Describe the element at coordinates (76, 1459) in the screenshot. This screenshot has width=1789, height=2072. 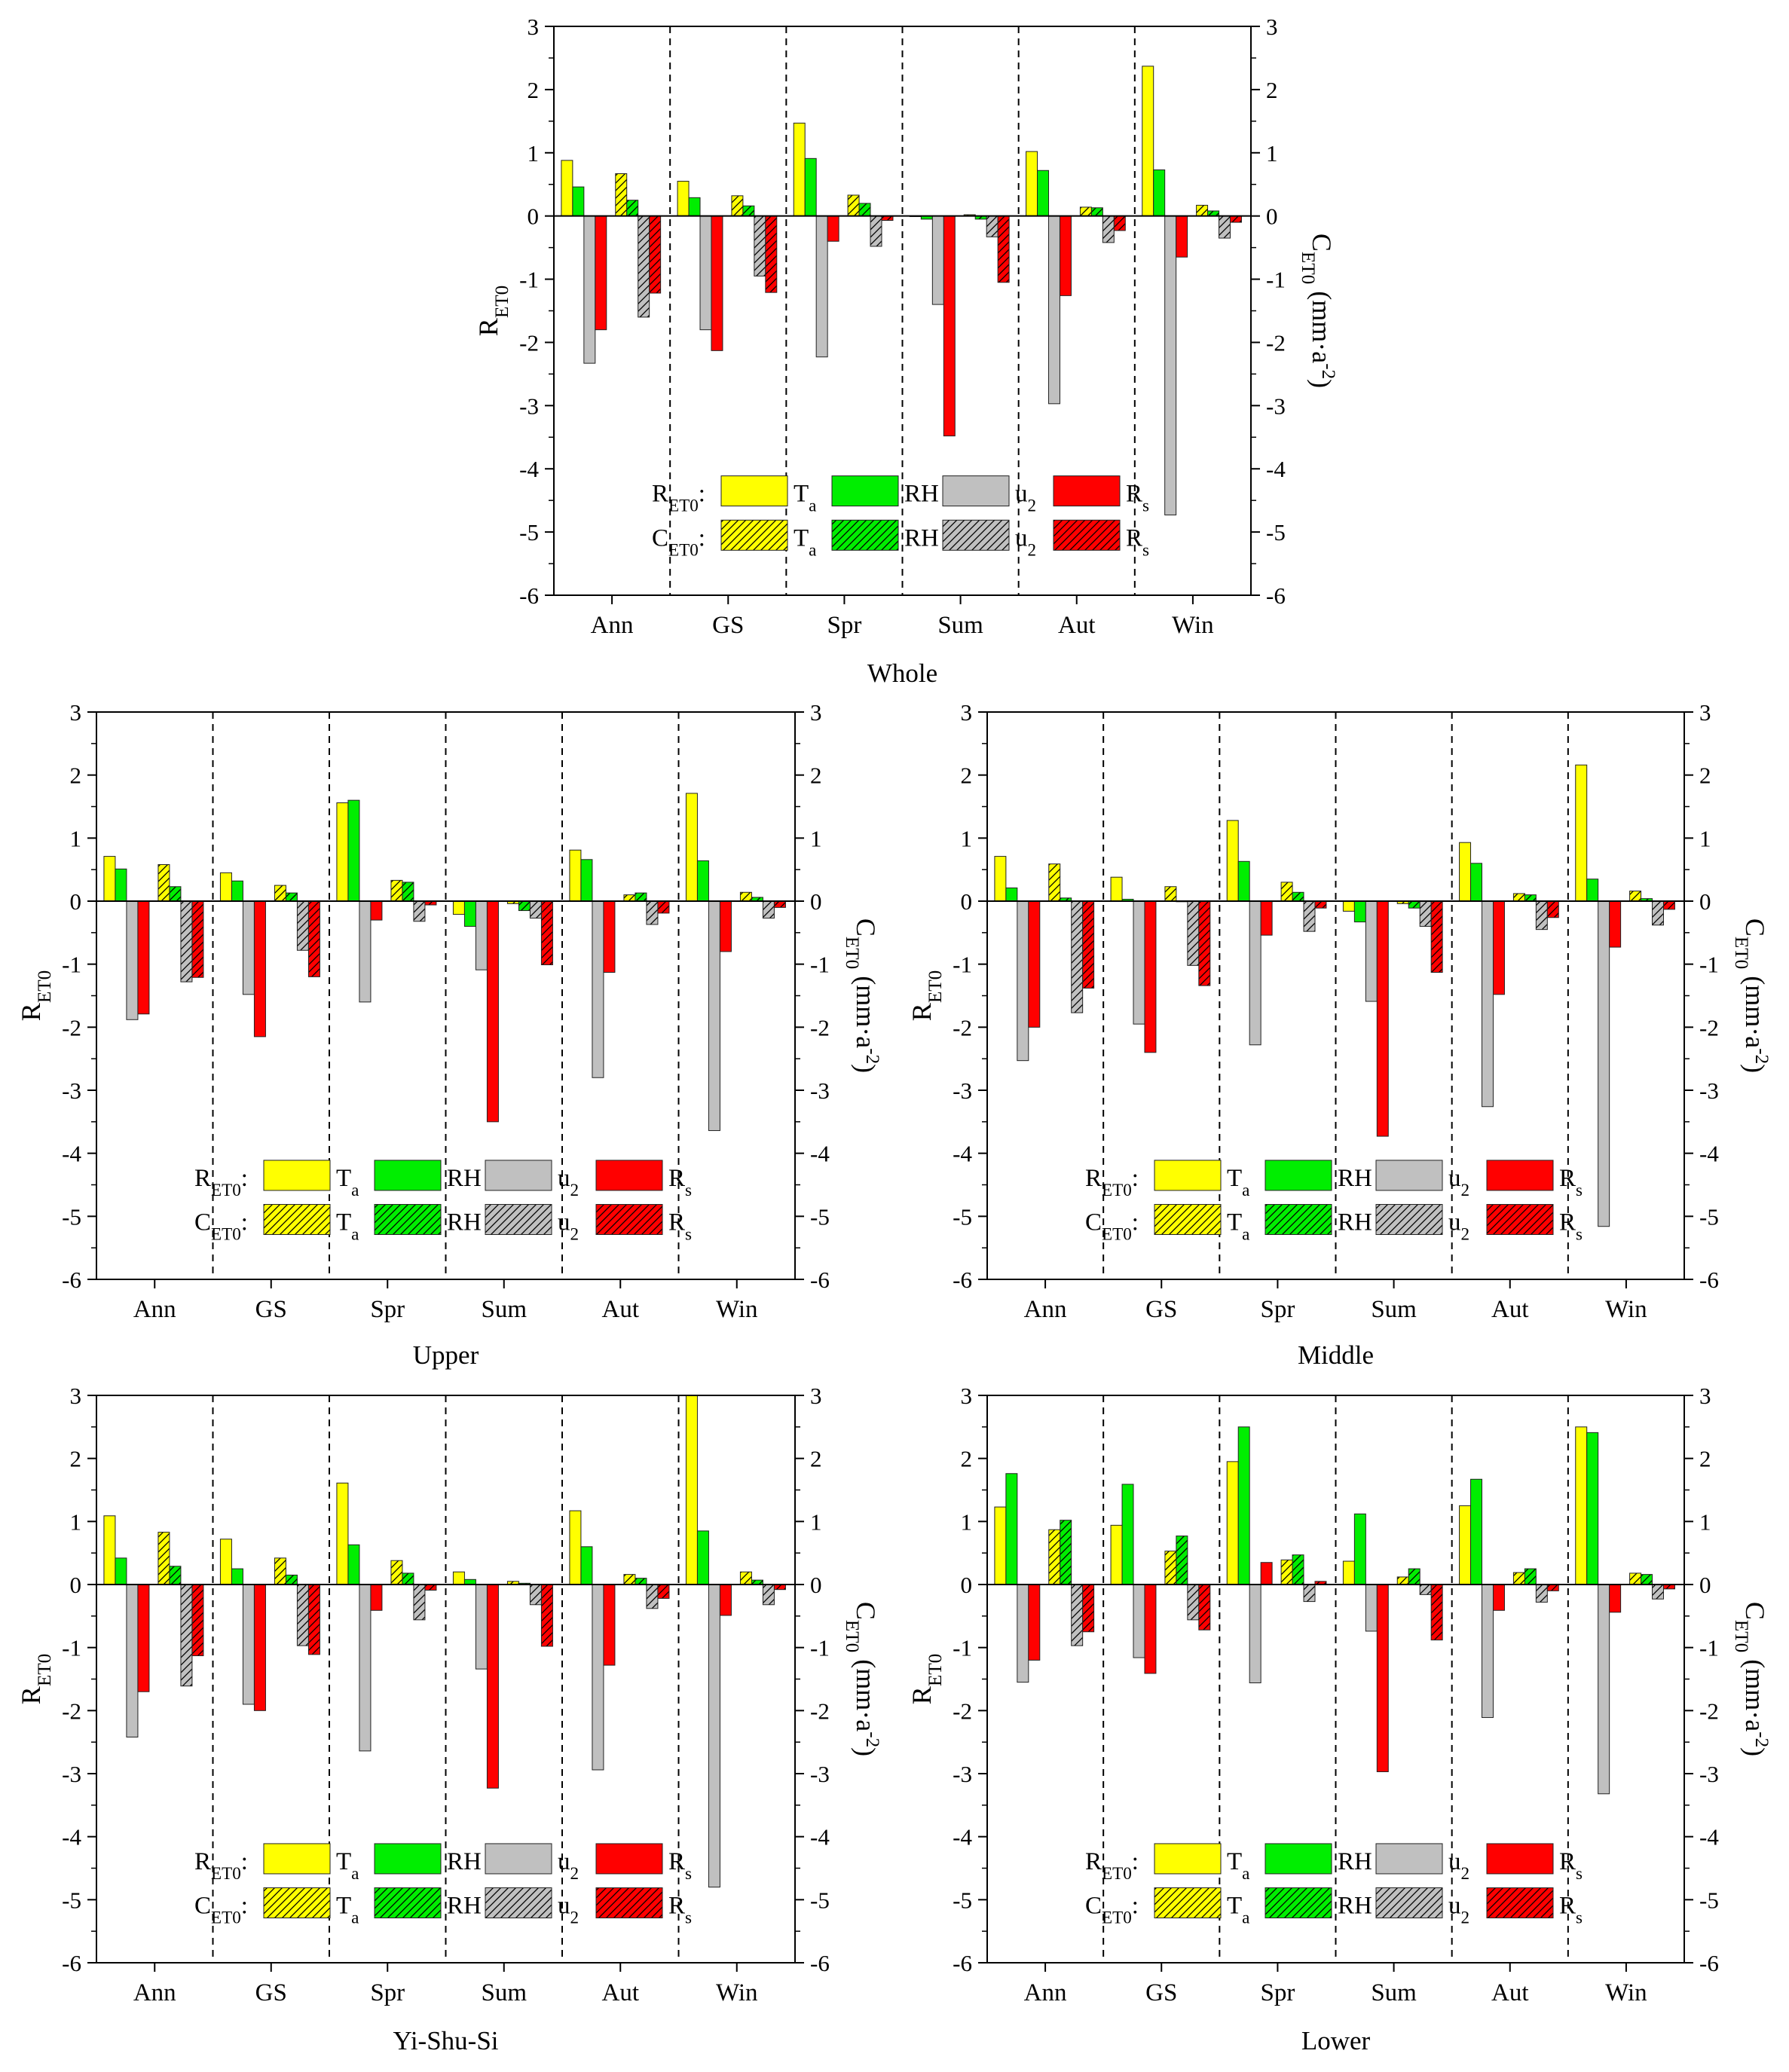
I see `left-tick-label: 2` at that location.